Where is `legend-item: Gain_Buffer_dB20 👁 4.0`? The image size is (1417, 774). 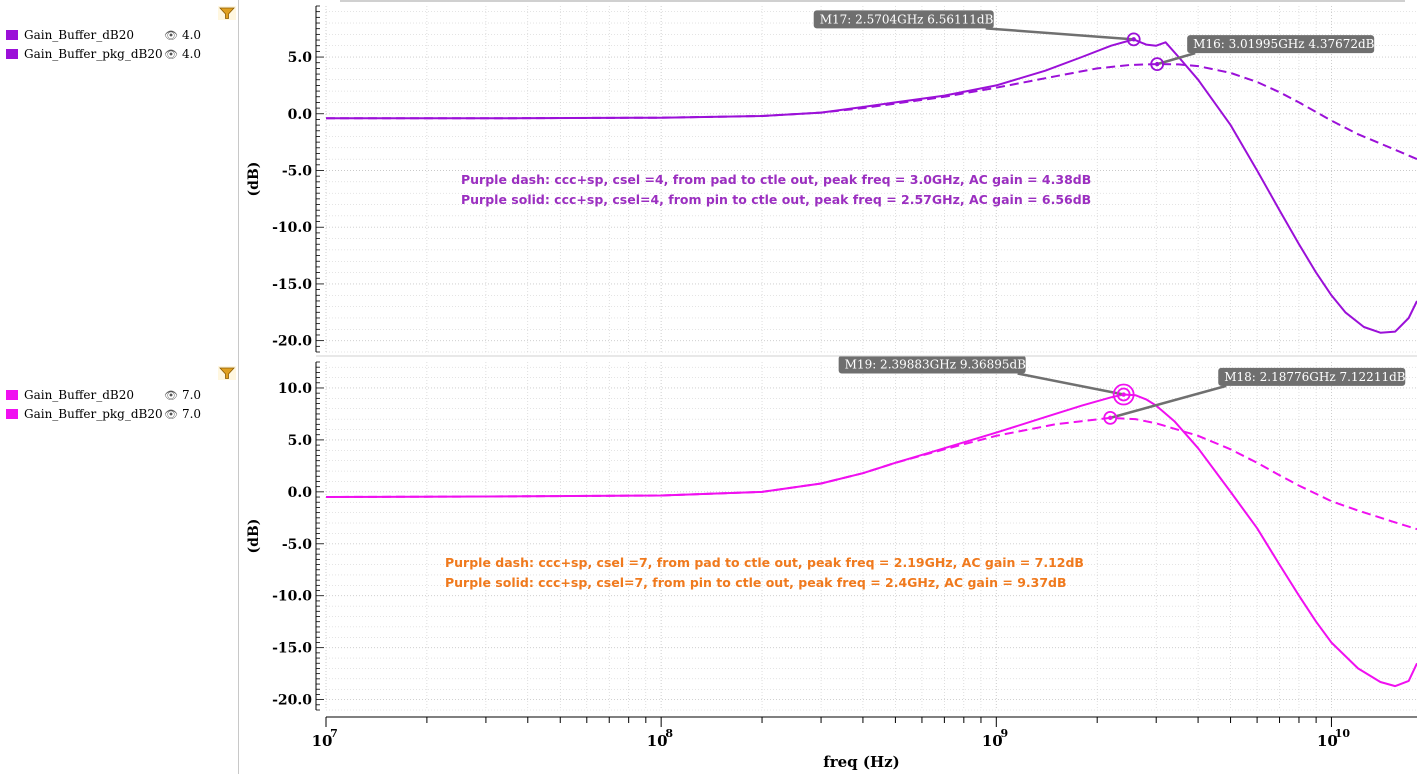
legend-item: Gain_Buffer_dB20 👁 4.0 is located at coordinates (103, 35).